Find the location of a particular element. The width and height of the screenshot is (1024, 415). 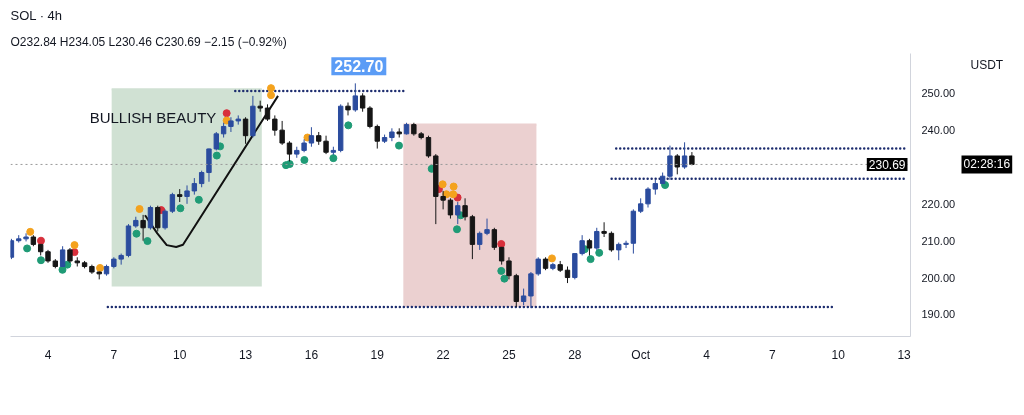

y-tick-label: 190.00 is located at coordinates (938, 314).